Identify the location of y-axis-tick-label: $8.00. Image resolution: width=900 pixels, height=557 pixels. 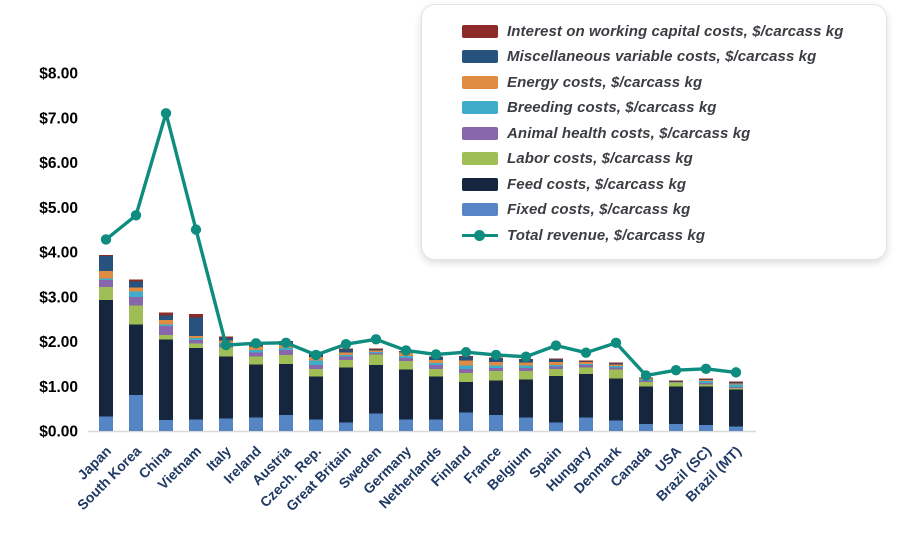
(58, 74).